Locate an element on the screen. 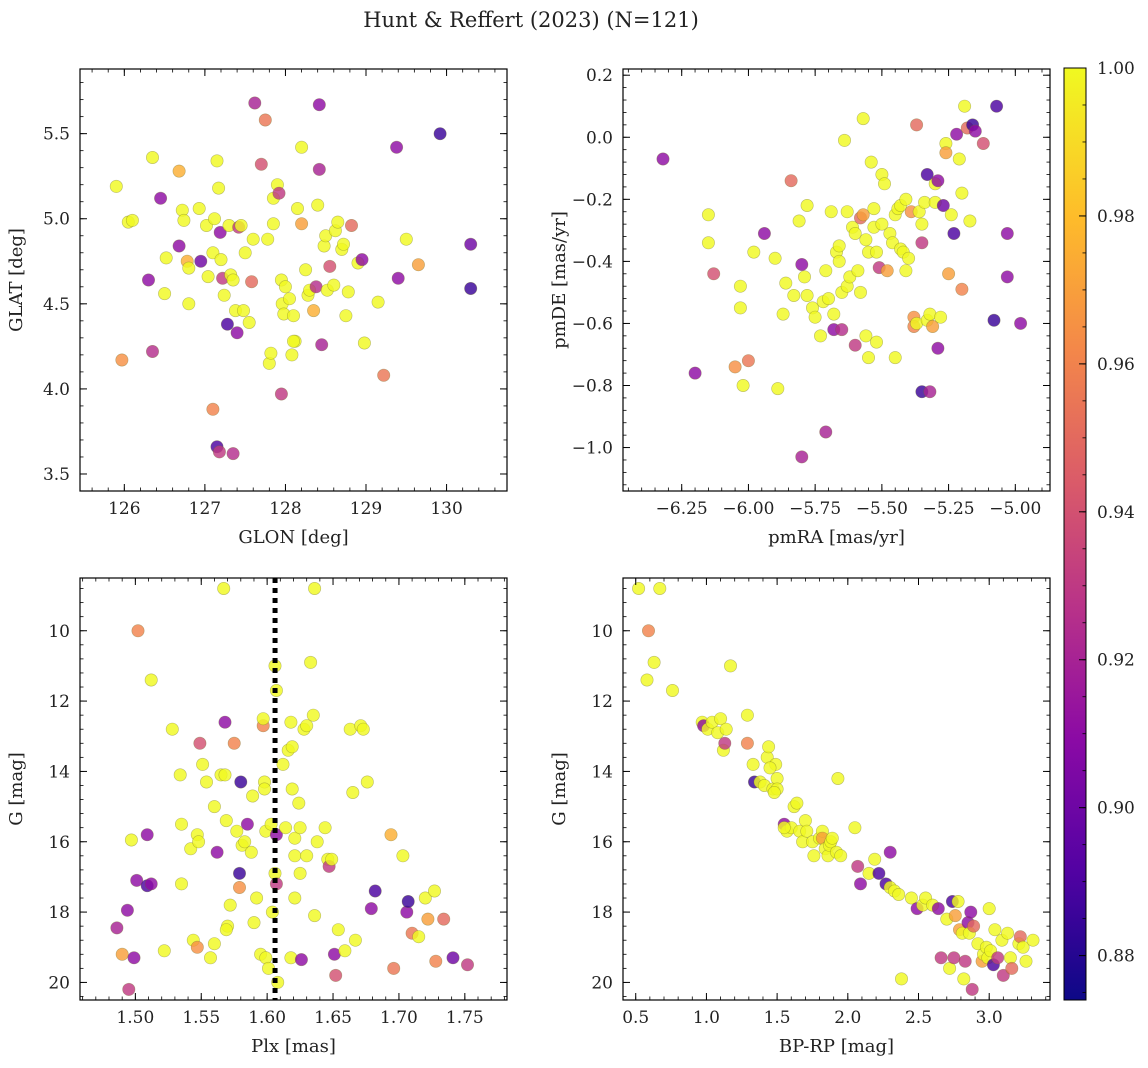 The width and height of the screenshot is (1148, 1068). y-tick-label: 3.5 is located at coordinates (56, 475).